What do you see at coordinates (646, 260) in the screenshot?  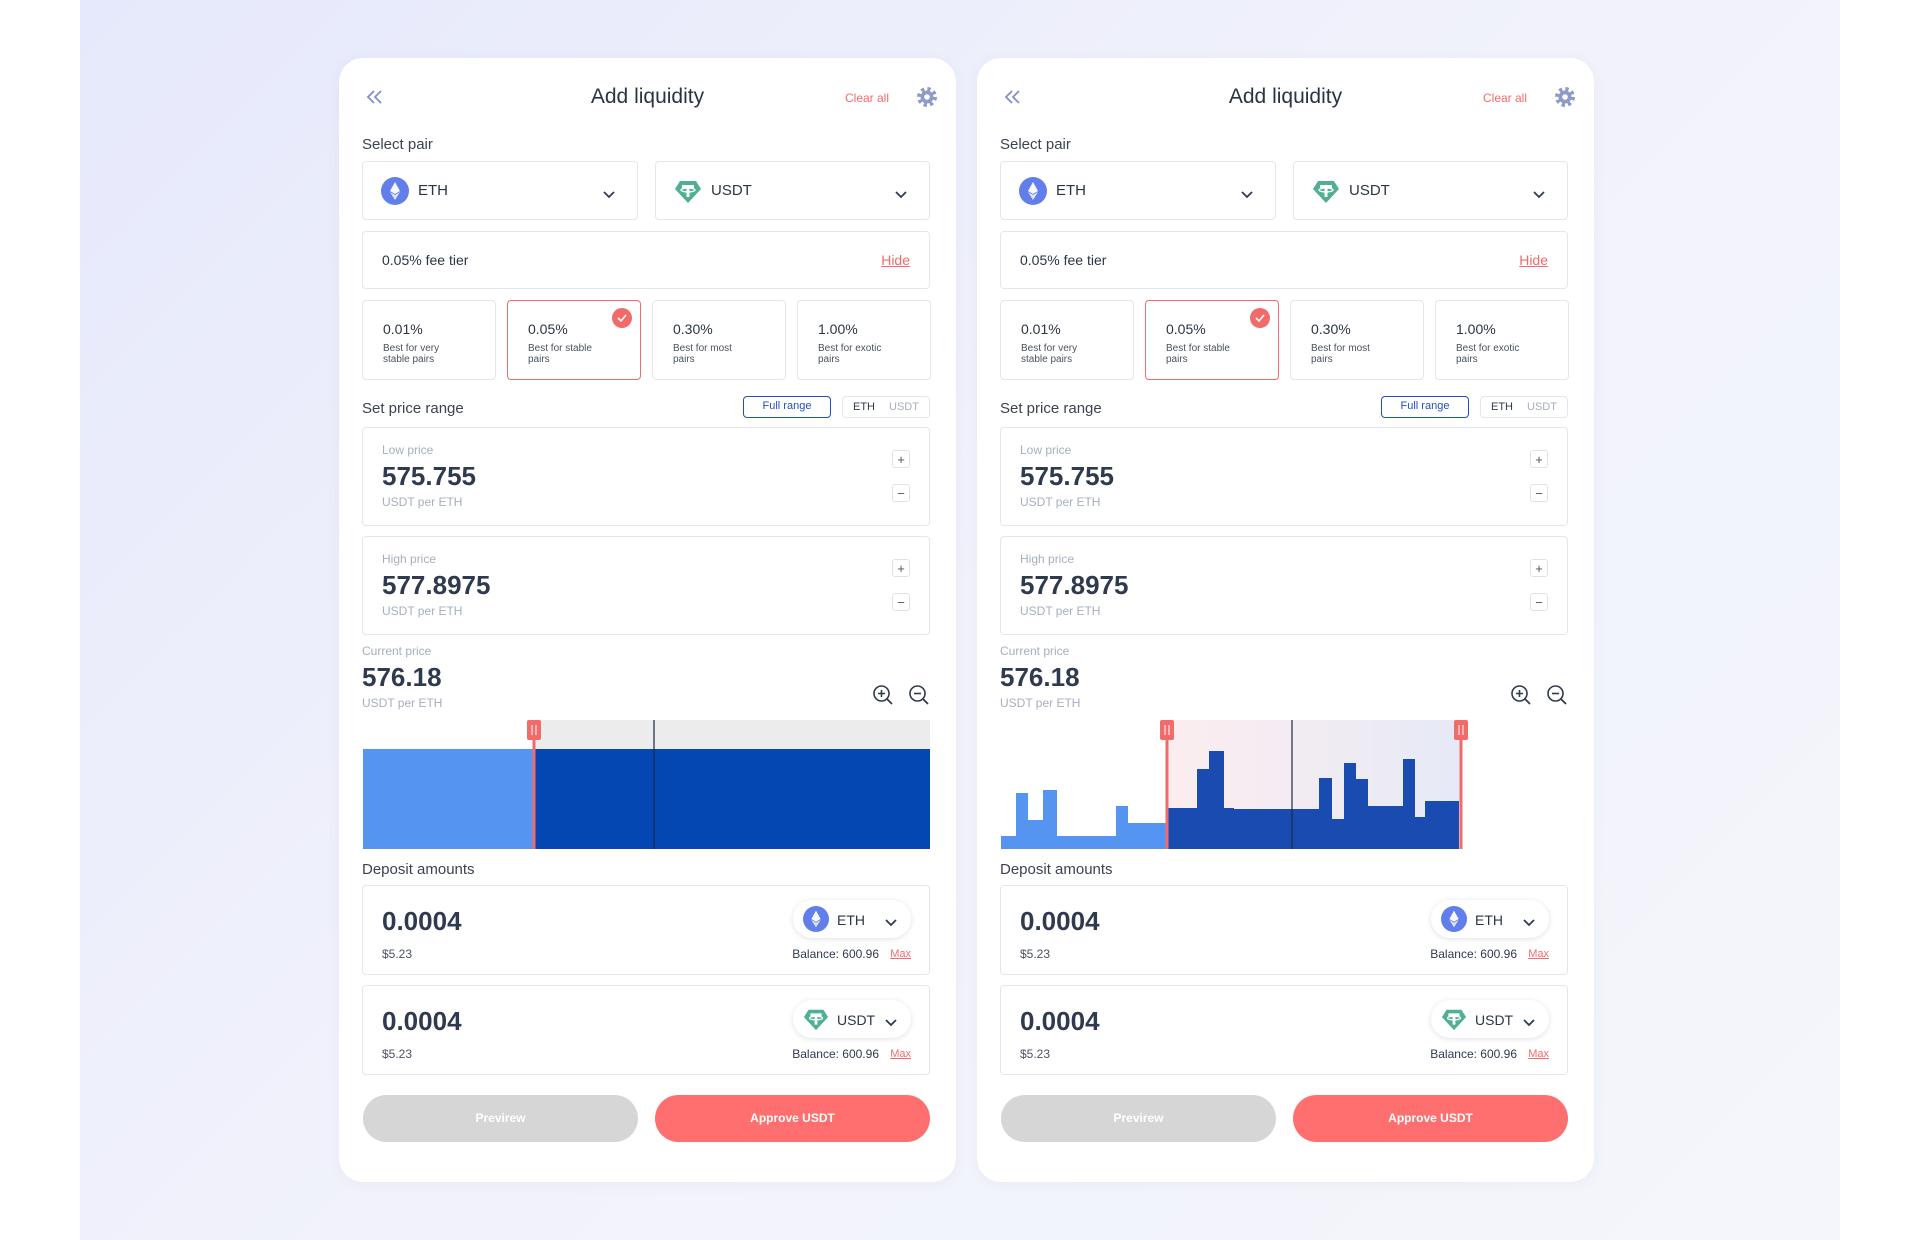 I see `fee-tier-box: 0.05% fee tier Hide` at bounding box center [646, 260].